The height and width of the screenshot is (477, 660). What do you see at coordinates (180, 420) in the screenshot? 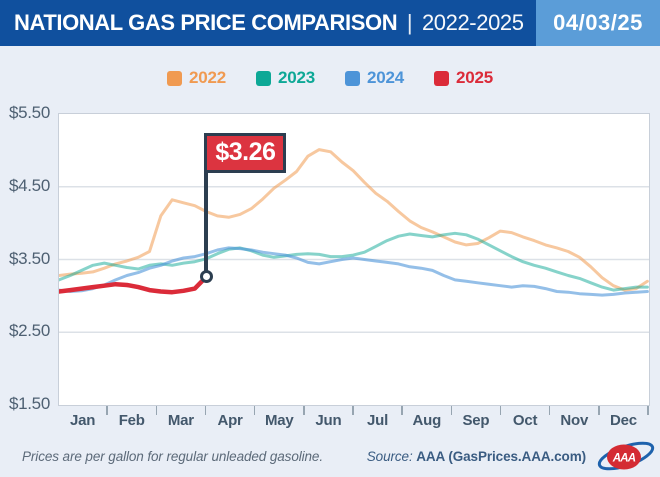
I see `x-axis-label-mar: Mar` at bounding box center [180, 420].